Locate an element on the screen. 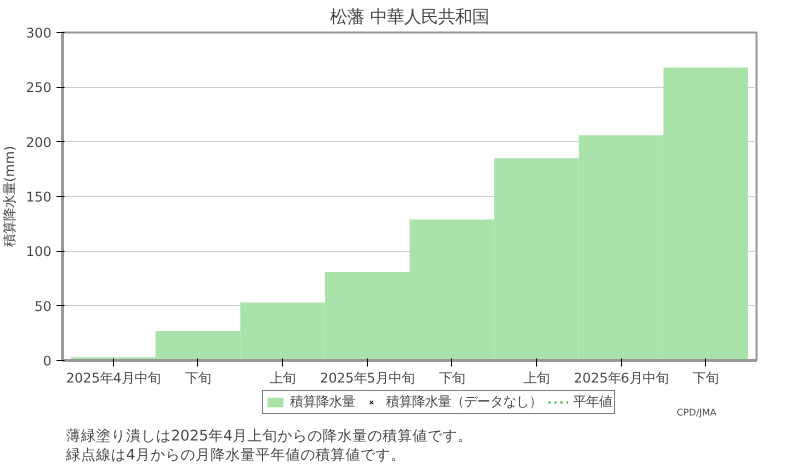 The width and height of the screenshot is (800, 470). x-tick-label: 2025年6月中旬 is located at coordinates (621, 379).